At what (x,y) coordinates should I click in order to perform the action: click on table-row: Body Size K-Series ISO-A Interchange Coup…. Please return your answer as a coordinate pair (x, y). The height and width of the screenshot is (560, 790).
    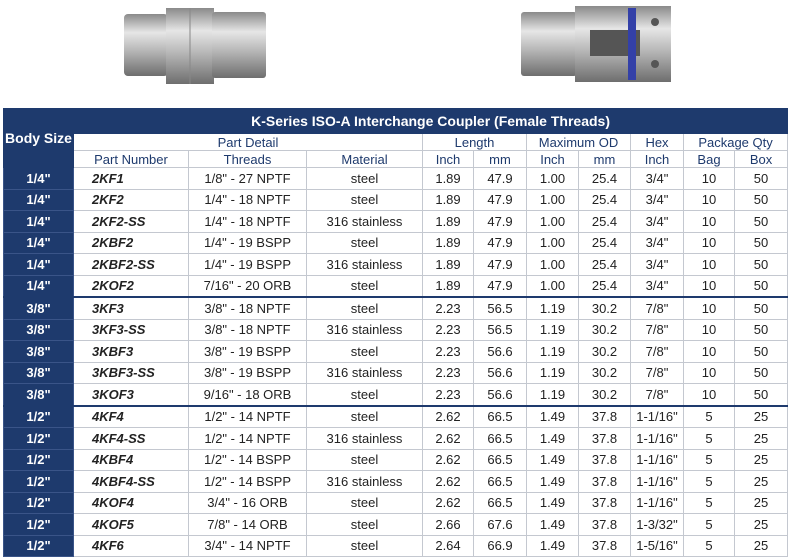
    Looking at the image, I should click on (396, 138).